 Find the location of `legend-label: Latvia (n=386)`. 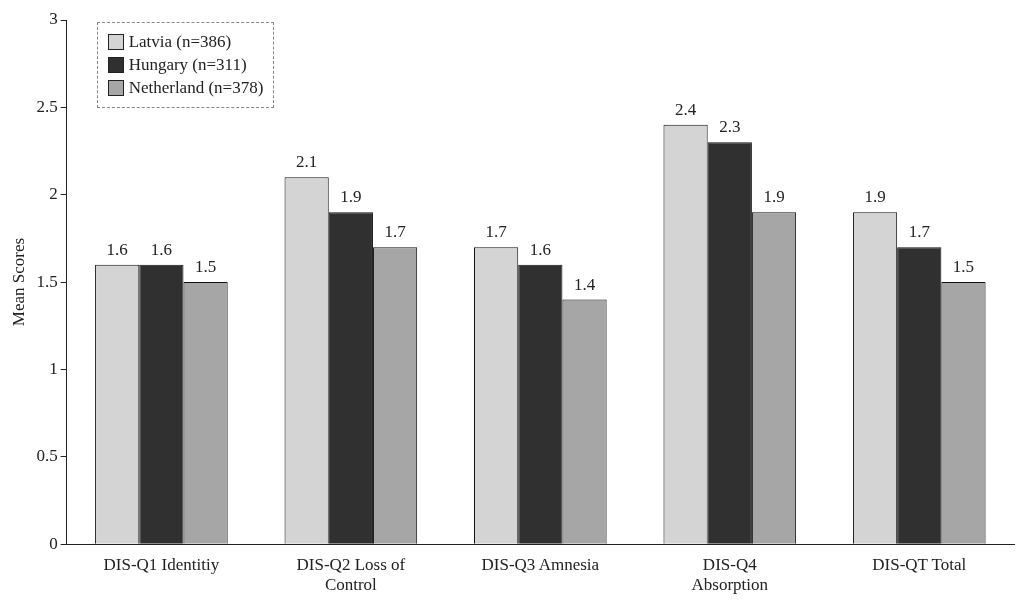

legend-label: Latvia (n=386) is located at coordinates (180, 42).